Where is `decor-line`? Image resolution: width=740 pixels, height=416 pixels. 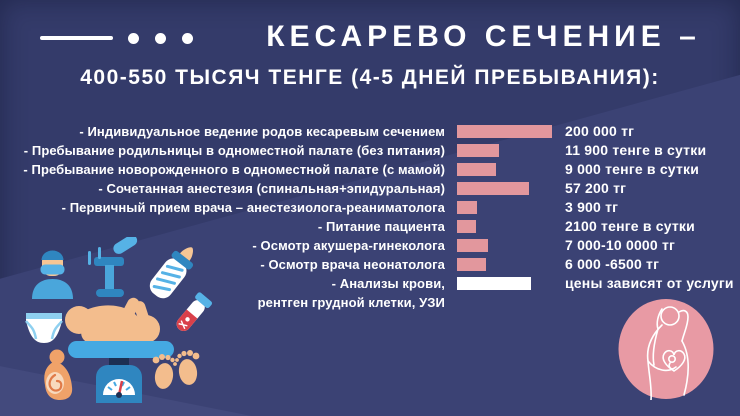
decor-line is located at coordinates (76, 38).